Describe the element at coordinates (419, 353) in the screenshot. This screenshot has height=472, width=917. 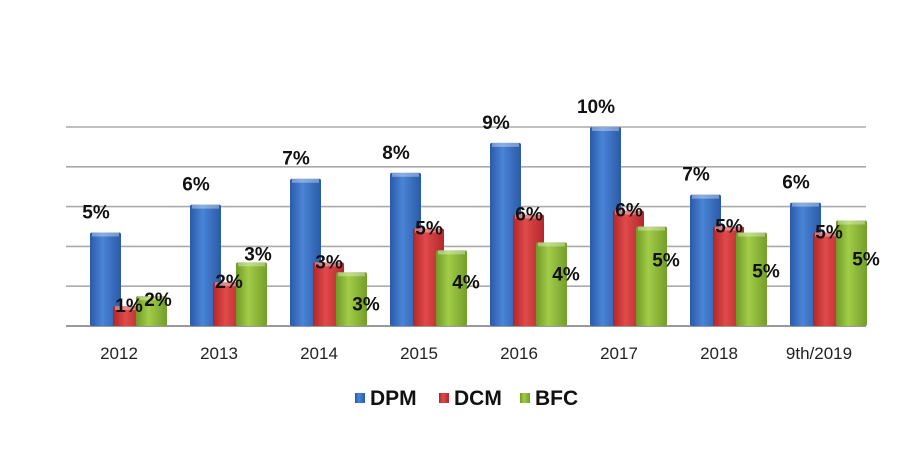
I see `x-tick-label: 2015` at that location.